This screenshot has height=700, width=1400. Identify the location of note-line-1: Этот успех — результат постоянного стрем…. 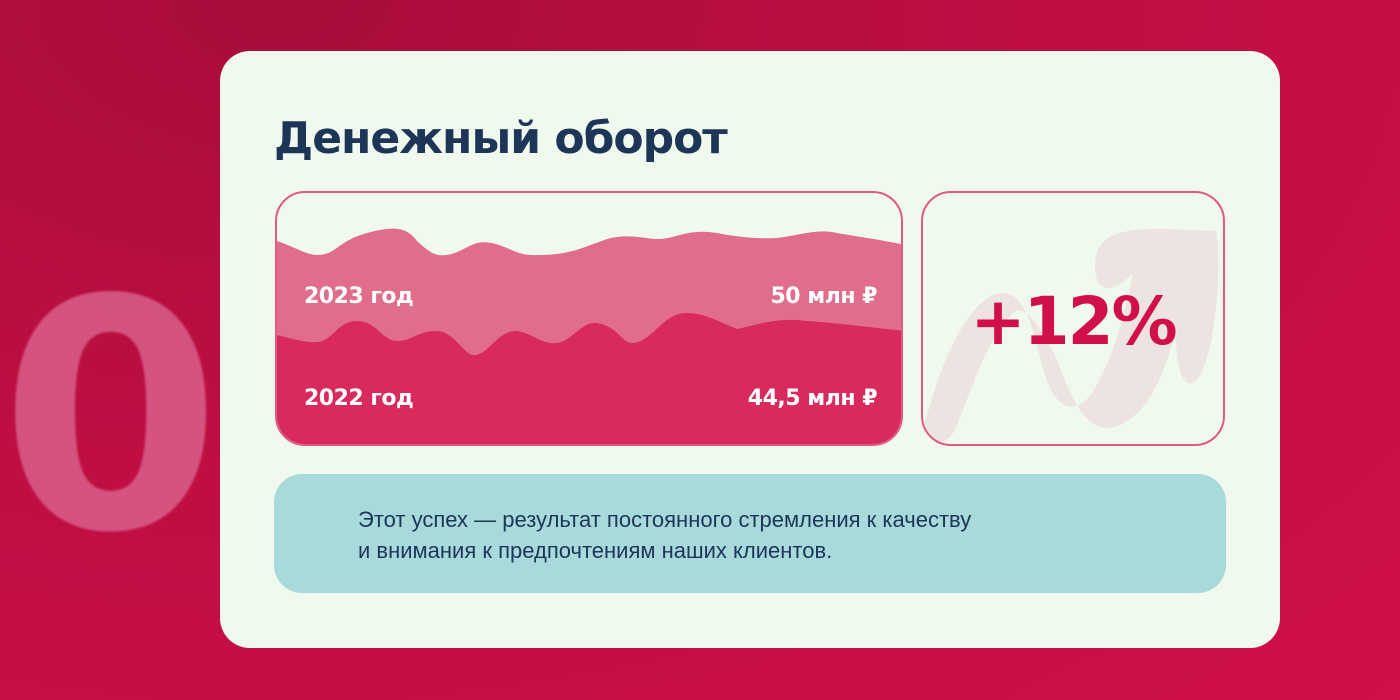
(665, 519).